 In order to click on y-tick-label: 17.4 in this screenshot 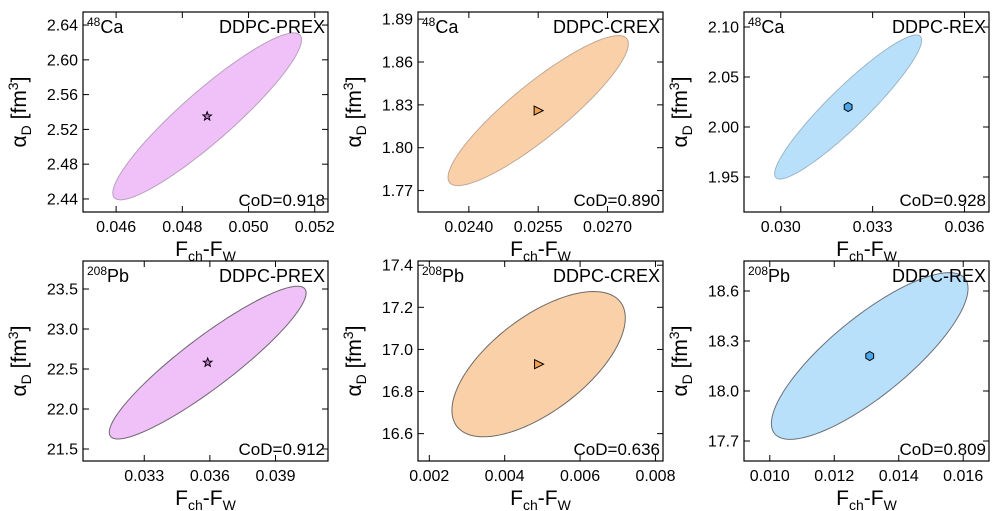, I will do `click(397, 266)`.